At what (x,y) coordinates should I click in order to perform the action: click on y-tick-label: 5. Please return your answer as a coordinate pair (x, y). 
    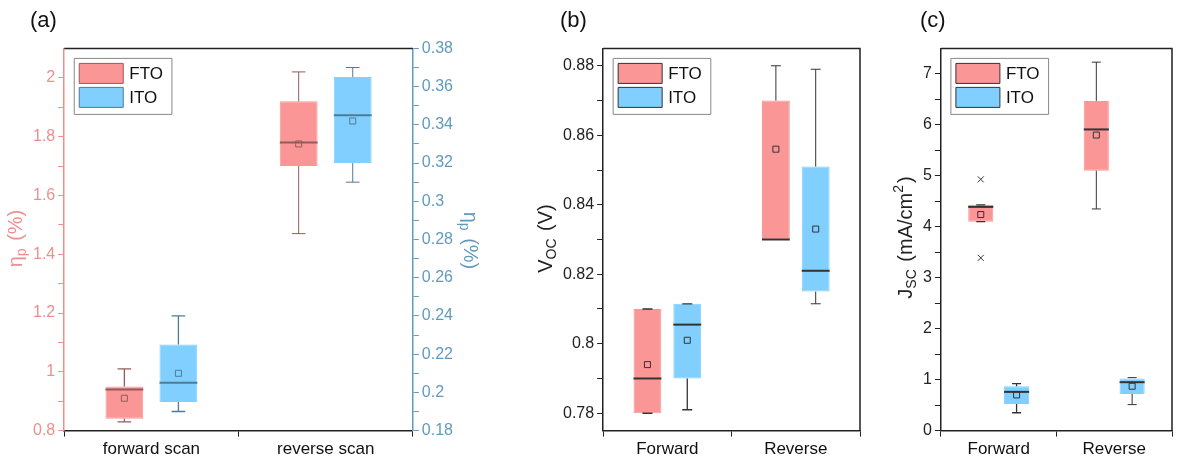
    Looking at the image, I should click on (927, 175).